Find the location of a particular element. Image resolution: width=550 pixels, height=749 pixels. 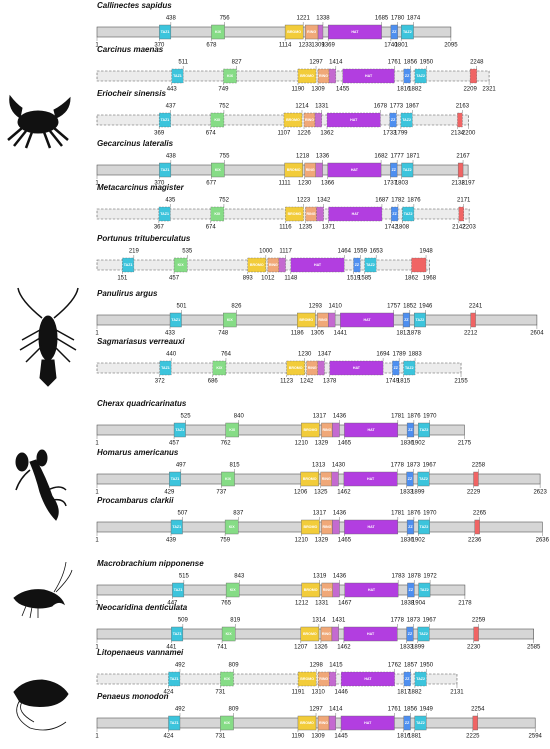

end-position: 525 is located at coordinates (186, 417).